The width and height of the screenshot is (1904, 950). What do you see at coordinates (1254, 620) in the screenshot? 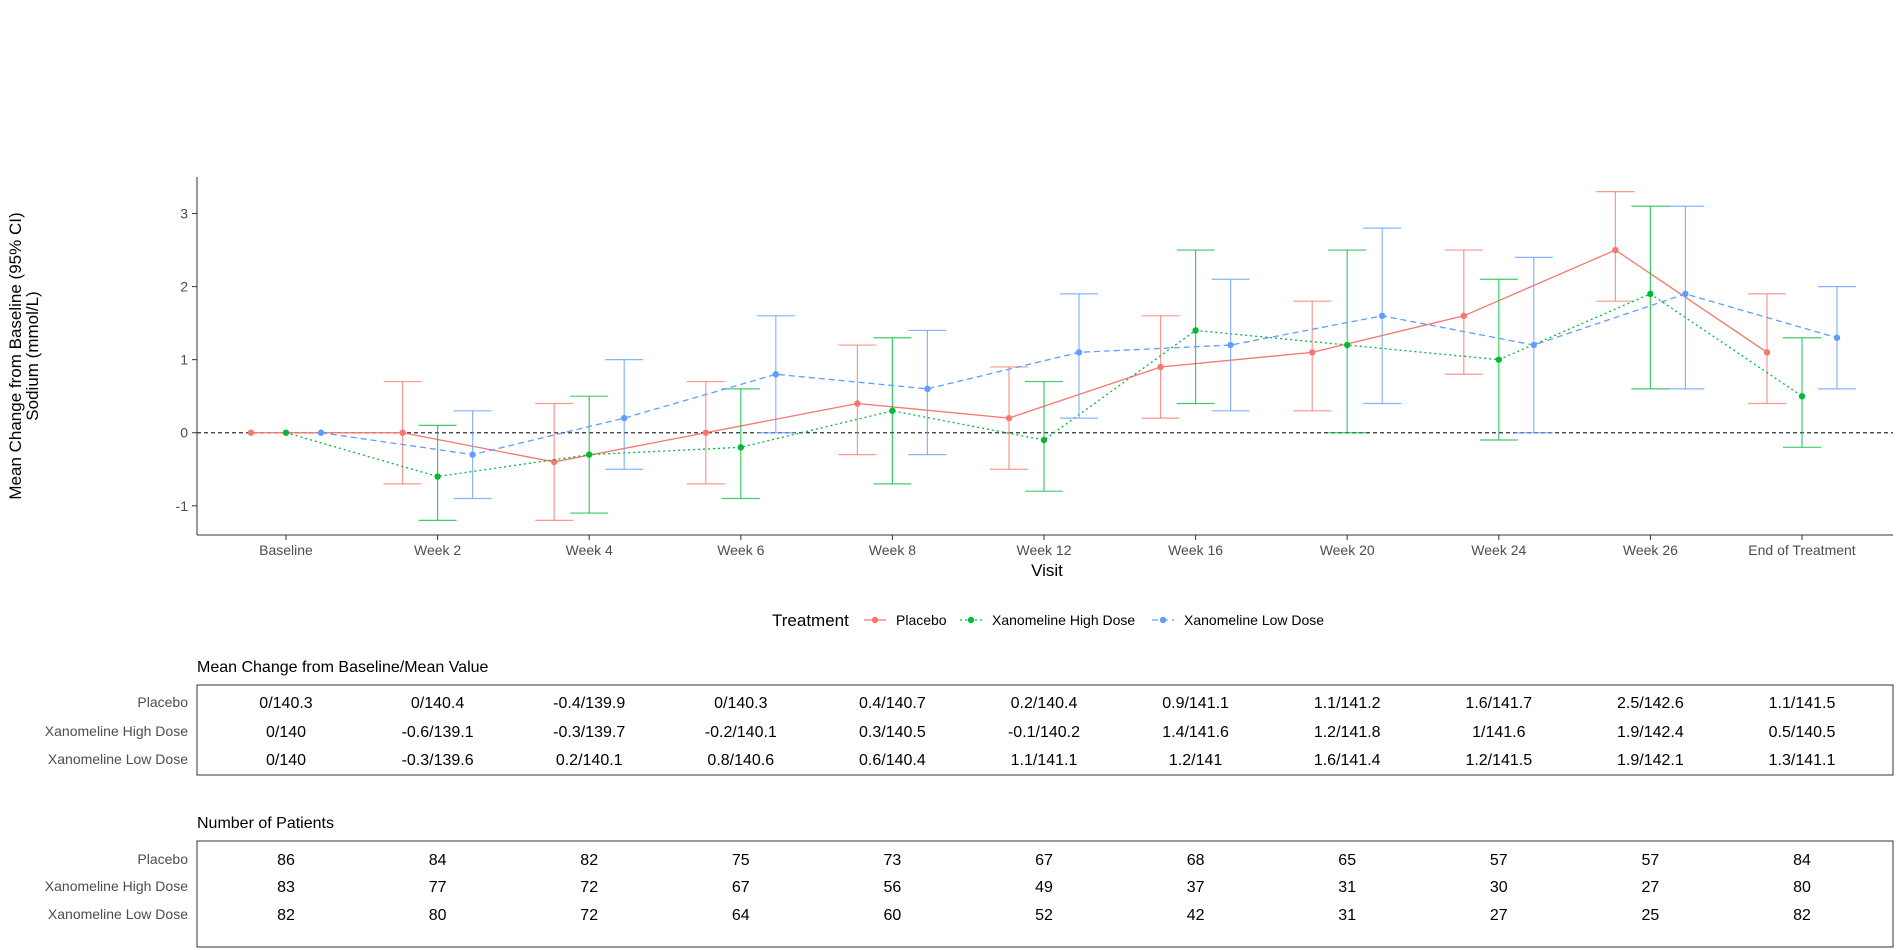
I see `legend-label: Xanomeline Low Dose` at bounding box center [1254, 620].